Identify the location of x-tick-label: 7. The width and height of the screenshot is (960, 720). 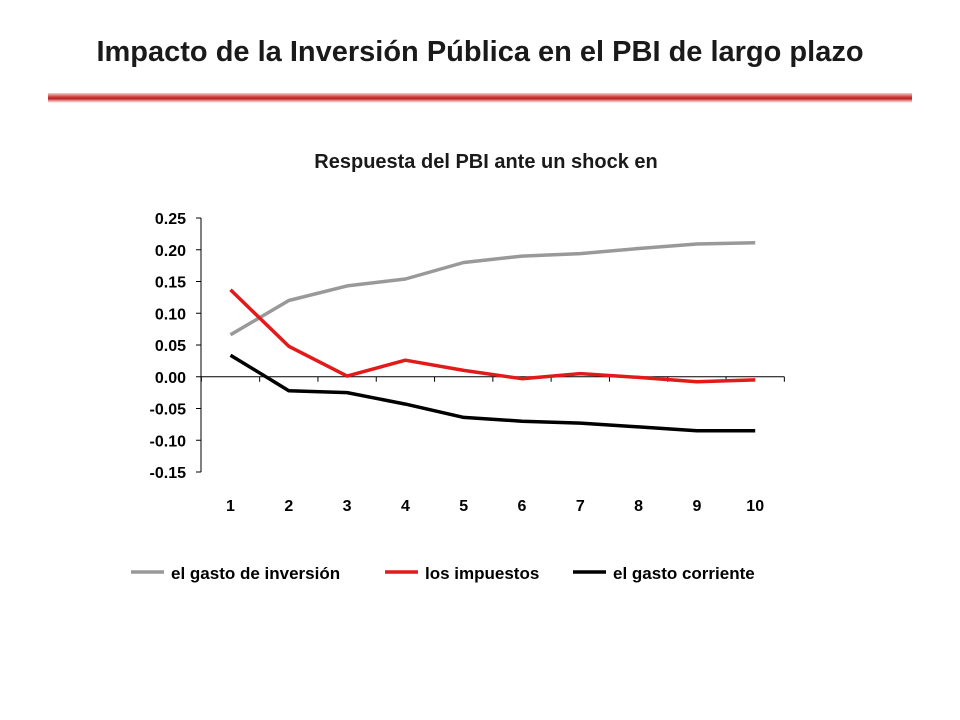
(580, 506).